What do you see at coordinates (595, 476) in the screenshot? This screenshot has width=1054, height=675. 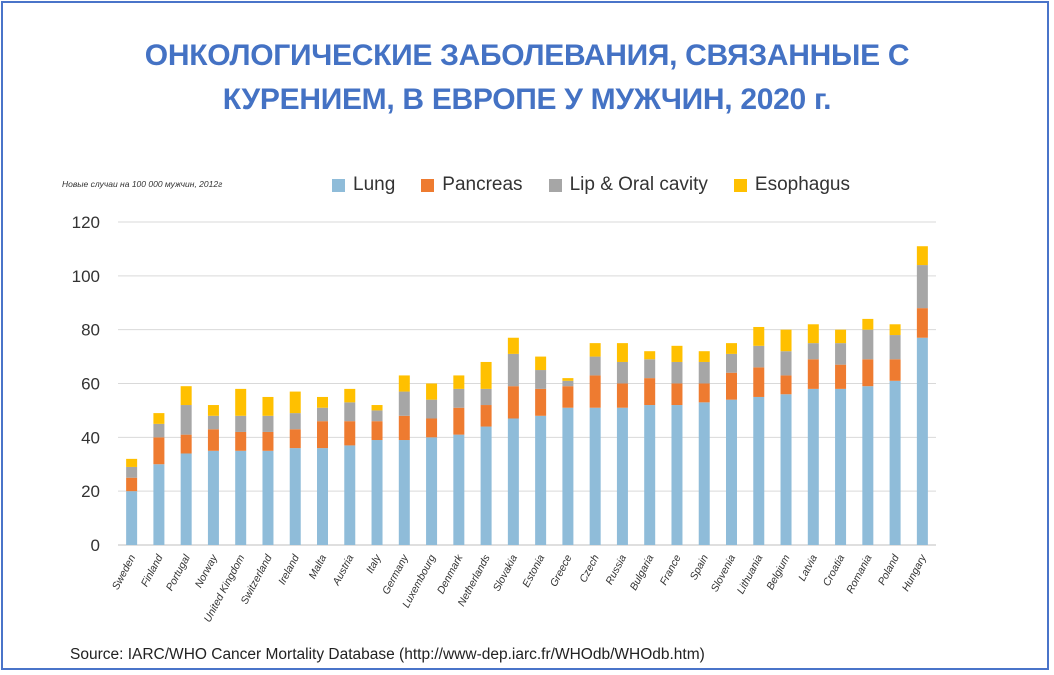 I see `bar-czech-lung` at bounding box center [595, 476].